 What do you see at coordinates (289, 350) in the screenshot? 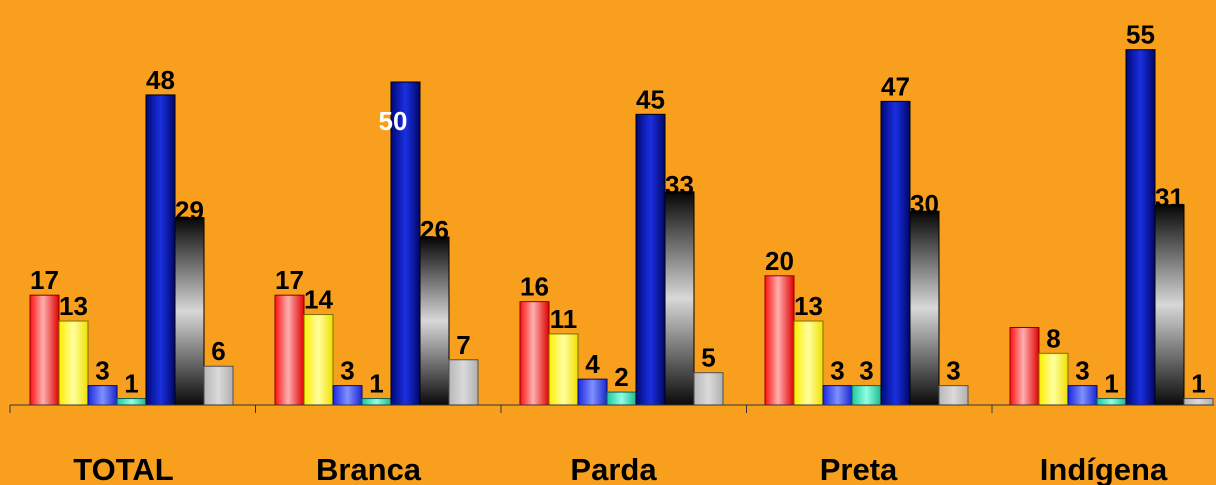
I see `bar-red-branca` at bounding box center [289, 350].